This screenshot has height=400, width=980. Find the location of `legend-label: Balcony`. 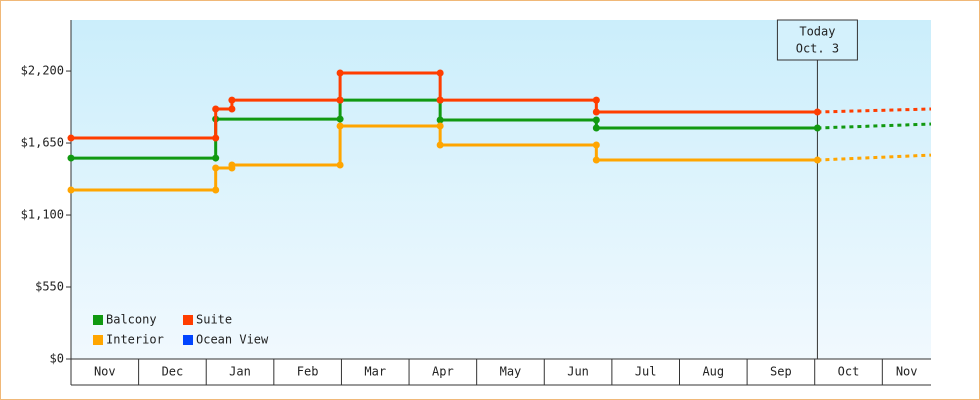

legend-label: Balcony is located at coordinates (131, 320).